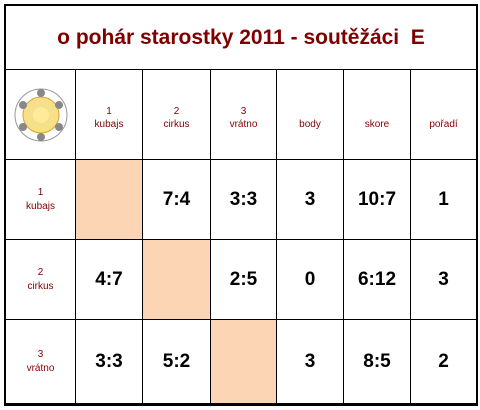 This screenshot has height=410, width=480. What do you see at coordinates (443, 115) in the screenshot?
I see `header-cell: pořadí` at bounding box center [443, 115].